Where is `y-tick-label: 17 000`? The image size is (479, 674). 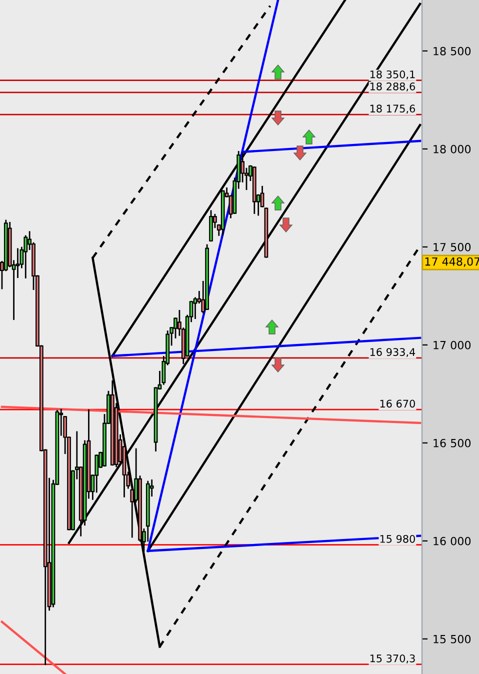 y-tick-label: 17 000 is located at coordinates (452, 345).